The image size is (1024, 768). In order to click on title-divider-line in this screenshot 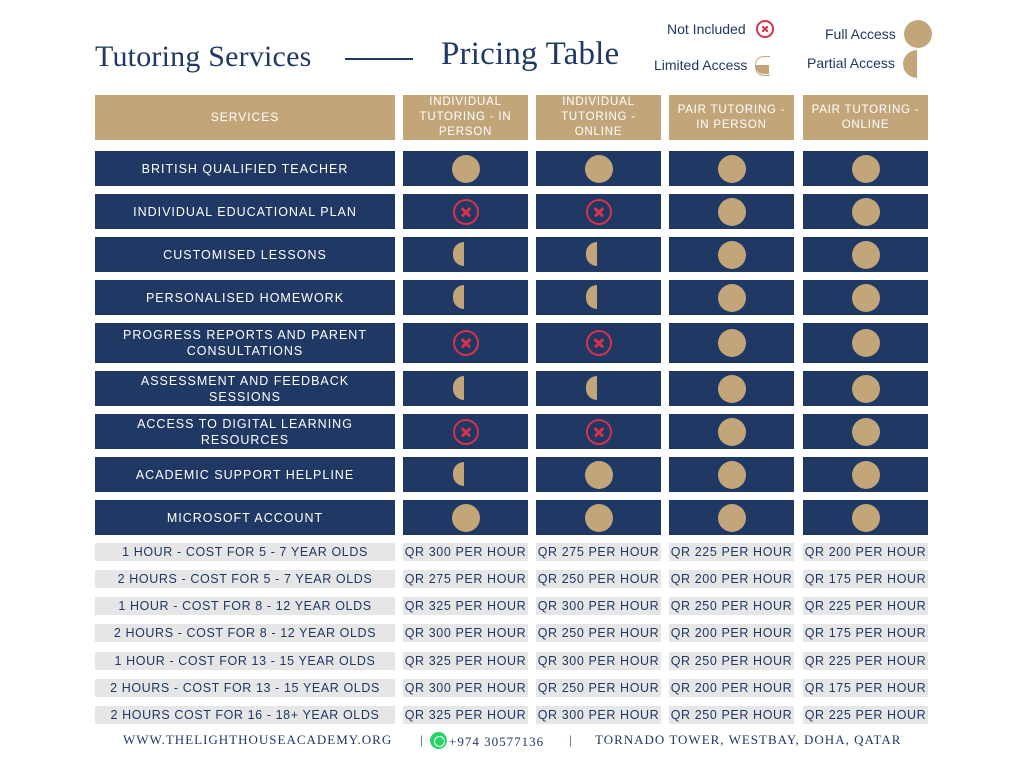, I will do `click(379, 59)`.